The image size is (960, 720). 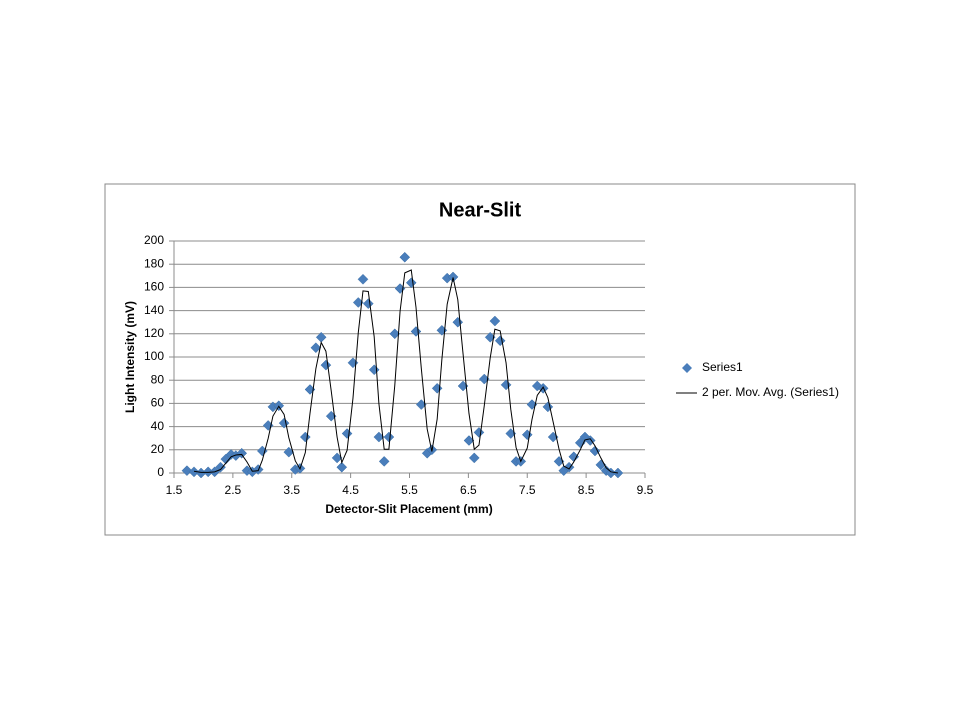 What do you see at coordinates (480, 210) in the screenshot?
I see `chart-title: Near-Slit` at bounding box center [480, 210].